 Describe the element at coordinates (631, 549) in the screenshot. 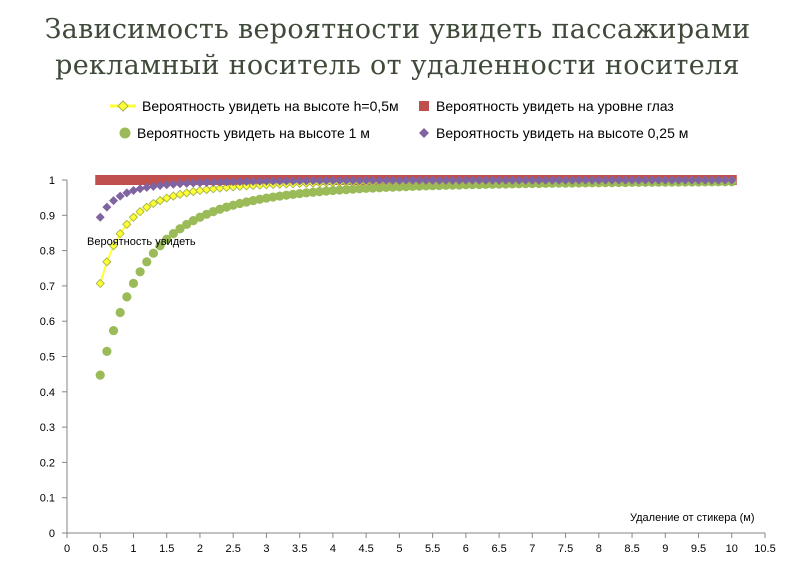

I see `x-tick-label: 8.5` at that location.